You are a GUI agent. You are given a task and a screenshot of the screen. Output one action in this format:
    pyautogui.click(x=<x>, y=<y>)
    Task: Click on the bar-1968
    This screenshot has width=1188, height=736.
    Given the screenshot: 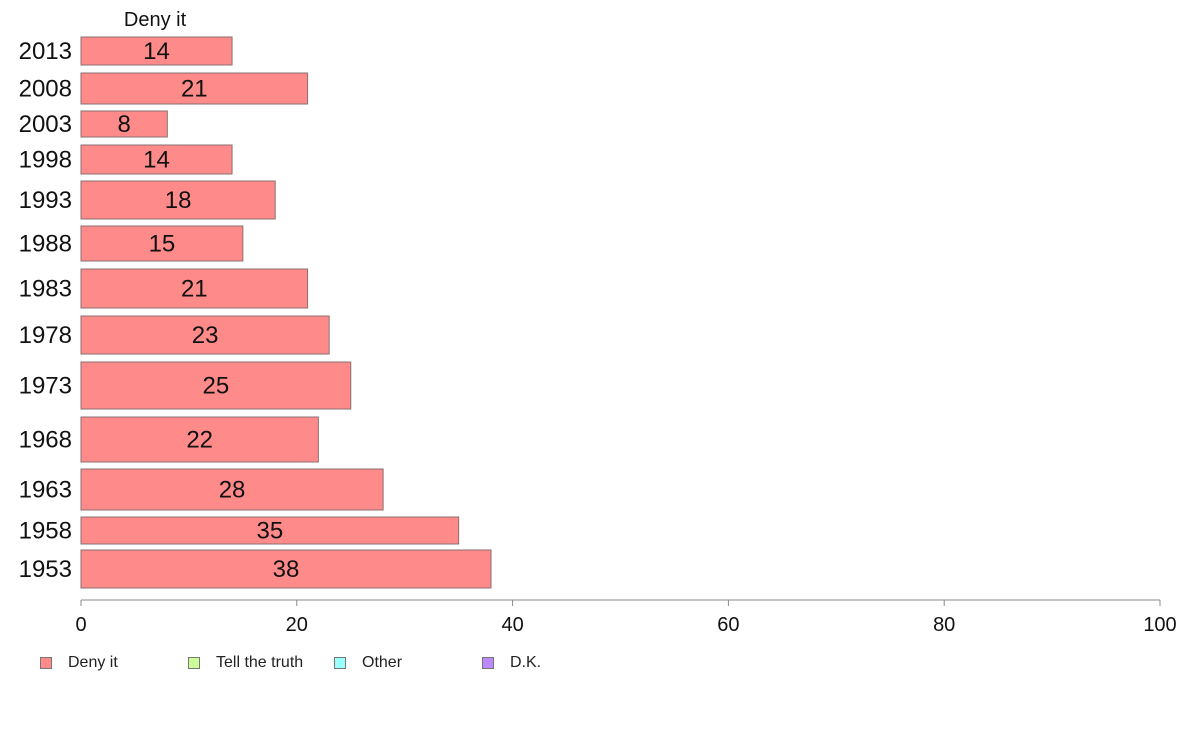 What is the action you would take?
    pyautogui.click(x=199, y=439)
    